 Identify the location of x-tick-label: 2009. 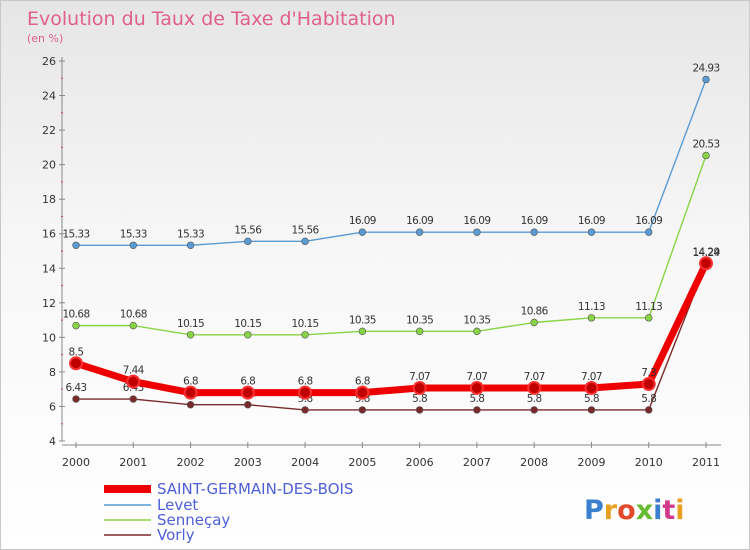
(591, 462).